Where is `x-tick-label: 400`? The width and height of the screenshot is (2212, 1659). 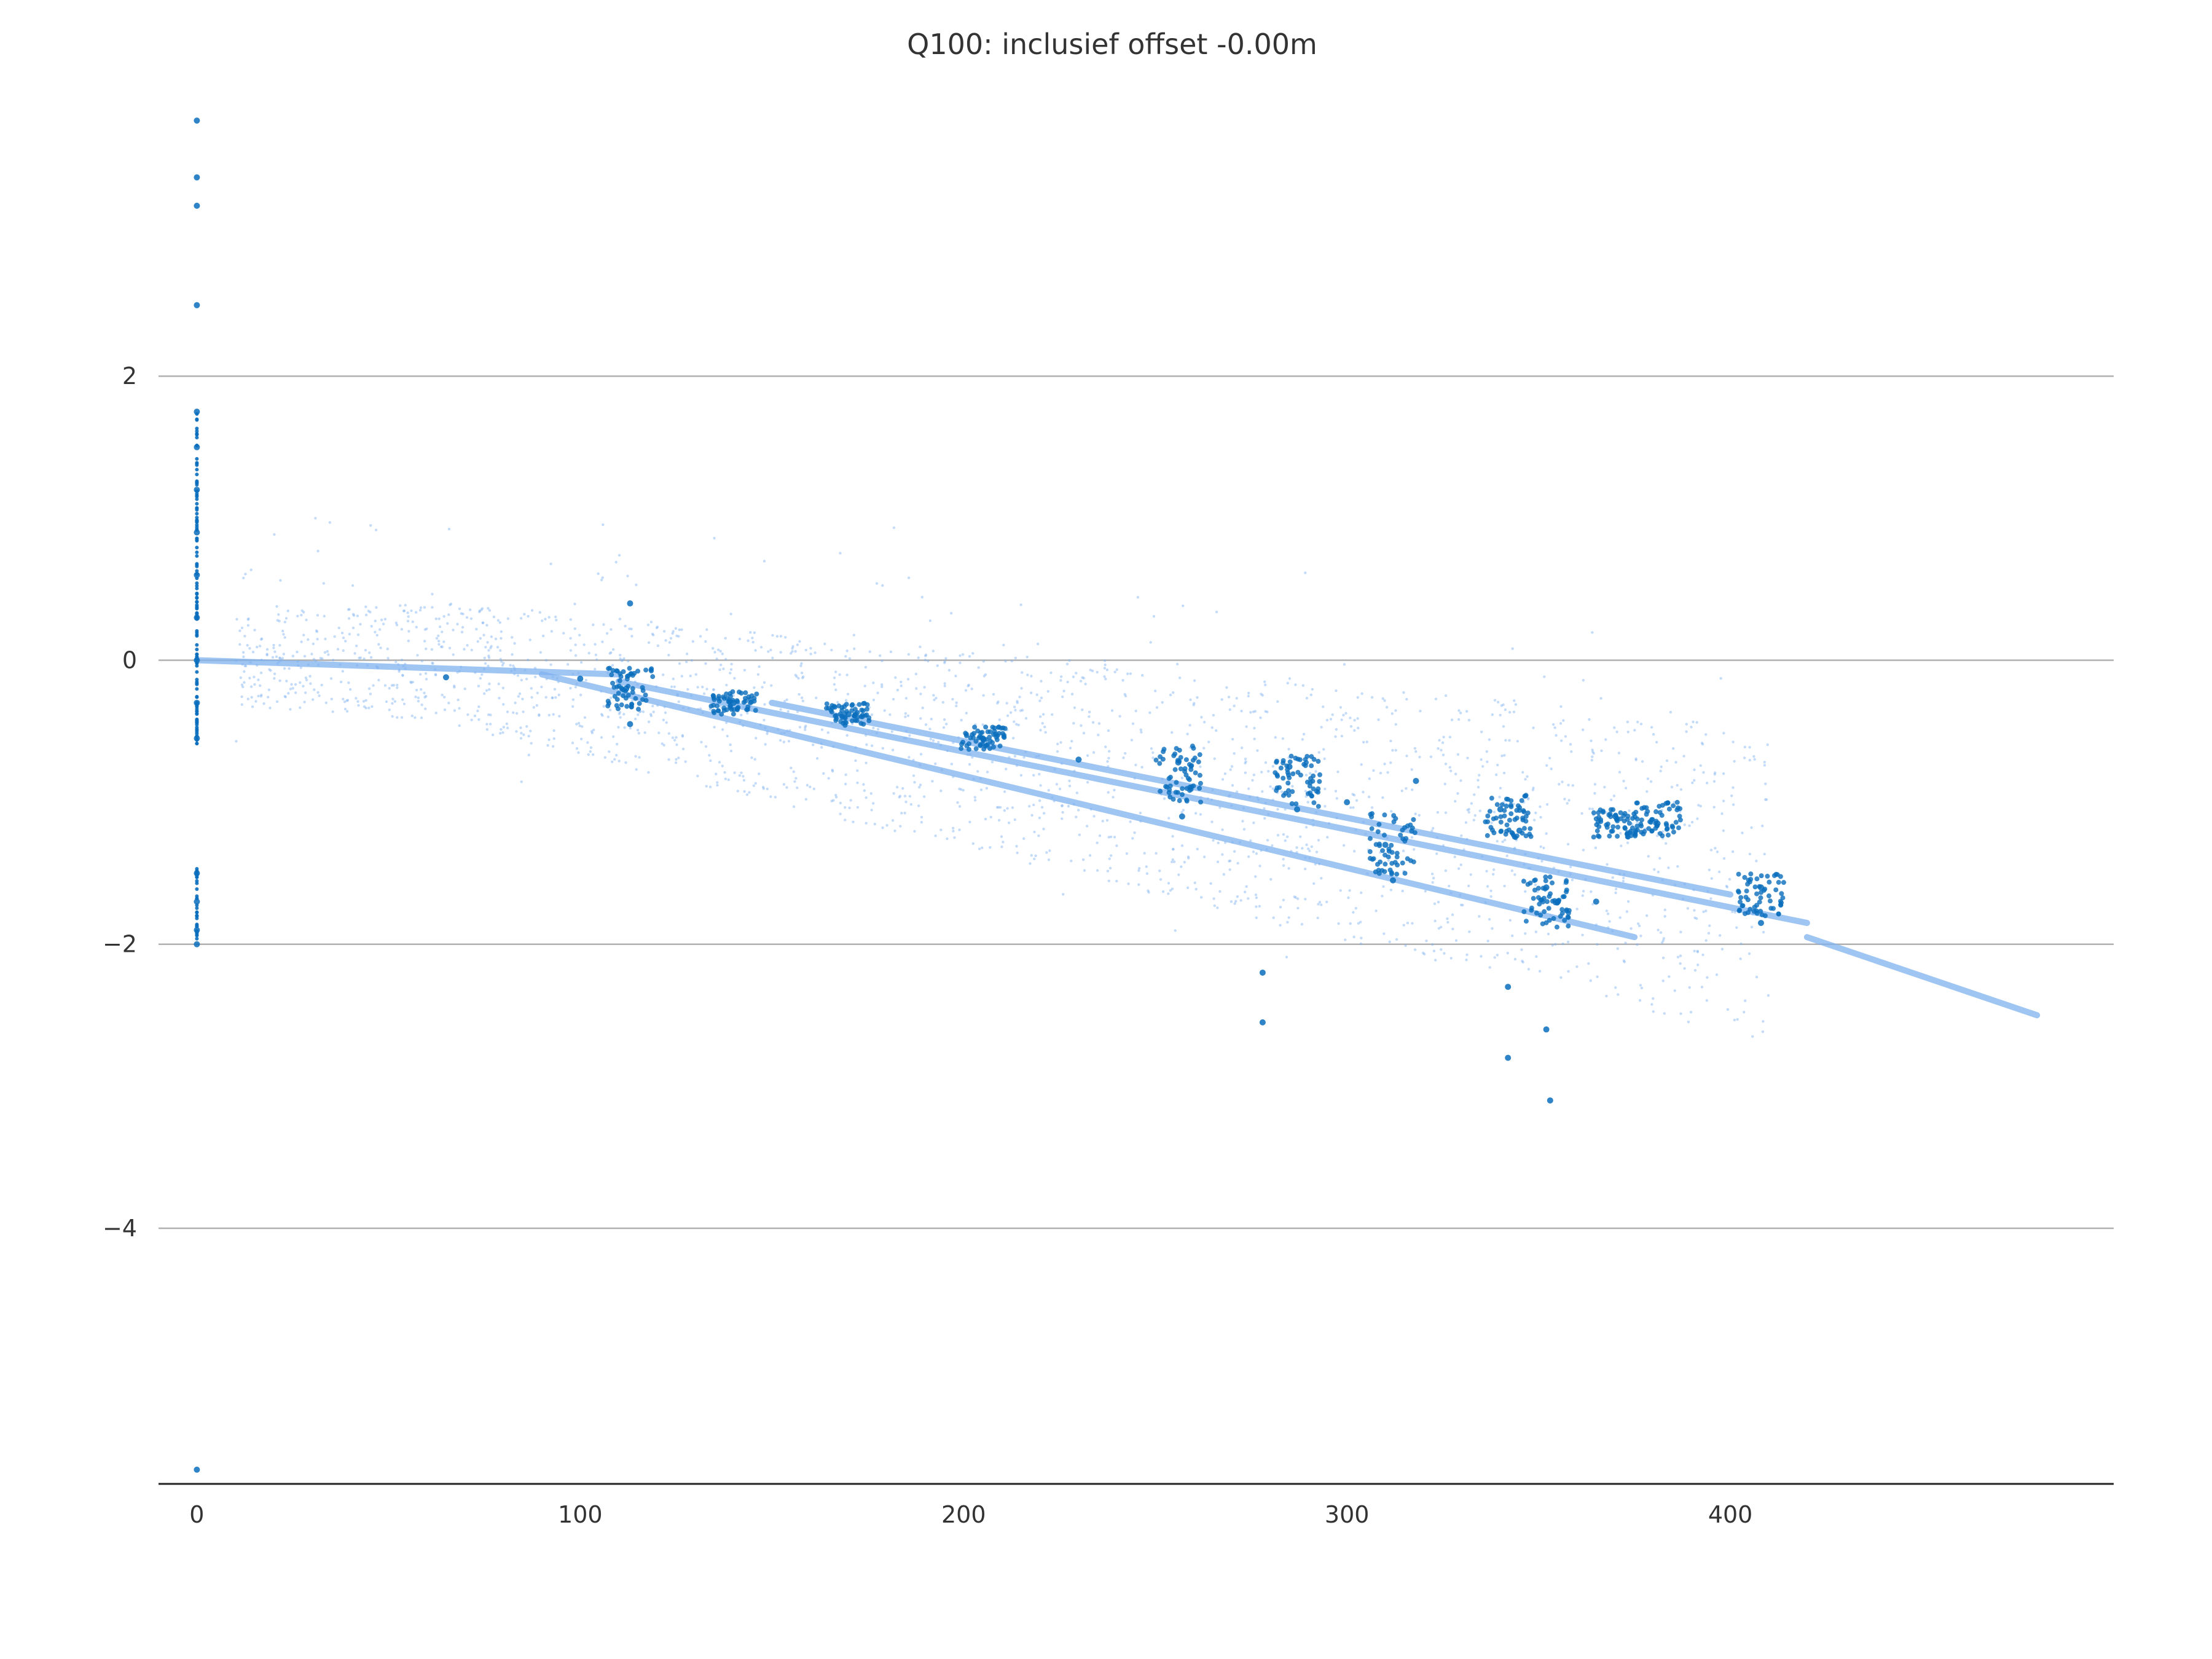 x-tick-label: 400 is located at coordinates (1730, 1514).